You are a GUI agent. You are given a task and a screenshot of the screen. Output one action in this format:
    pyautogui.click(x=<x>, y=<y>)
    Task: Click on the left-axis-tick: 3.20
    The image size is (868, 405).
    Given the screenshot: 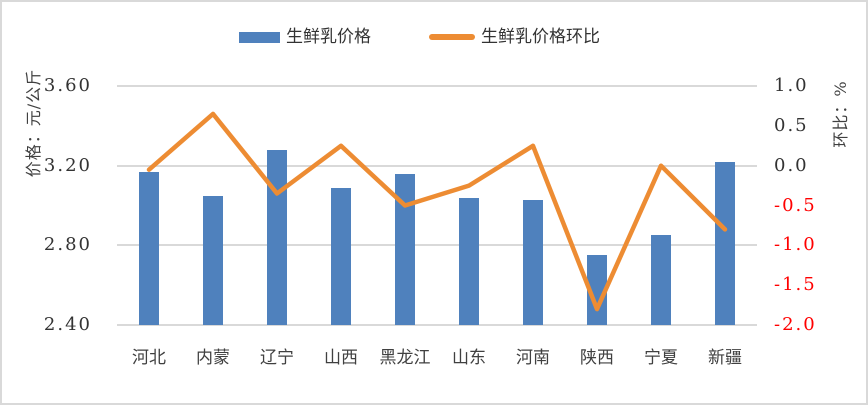 What is the action you would take?
    pyautogui.click(x=67, y=165)
    